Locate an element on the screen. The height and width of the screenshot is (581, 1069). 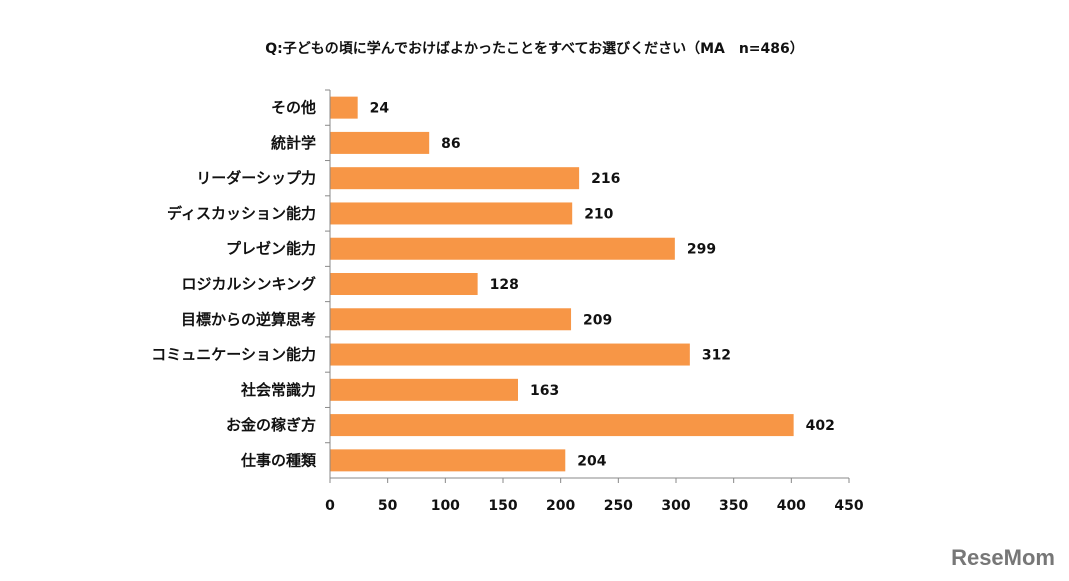
category-label: ディスカッション能力 is located at coordinates (241, 213).